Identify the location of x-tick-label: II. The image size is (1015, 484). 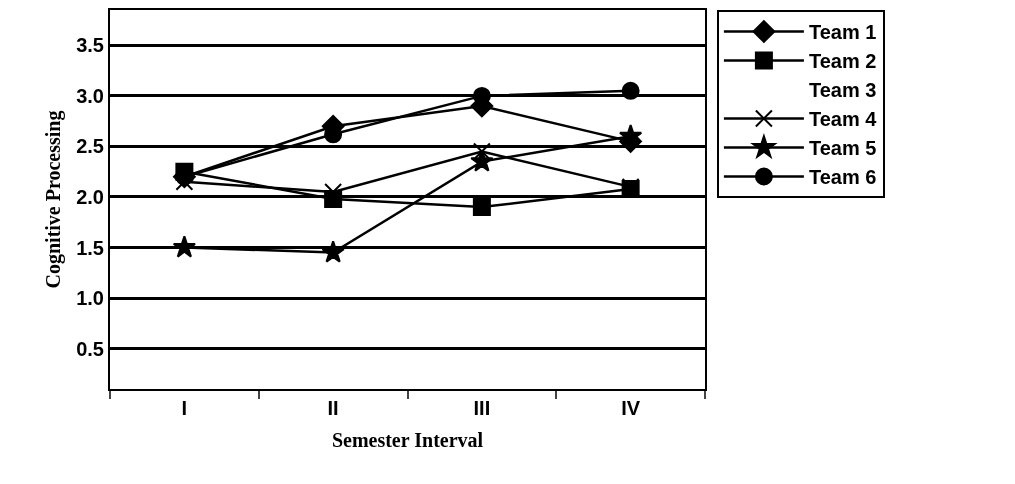
(333, 408).